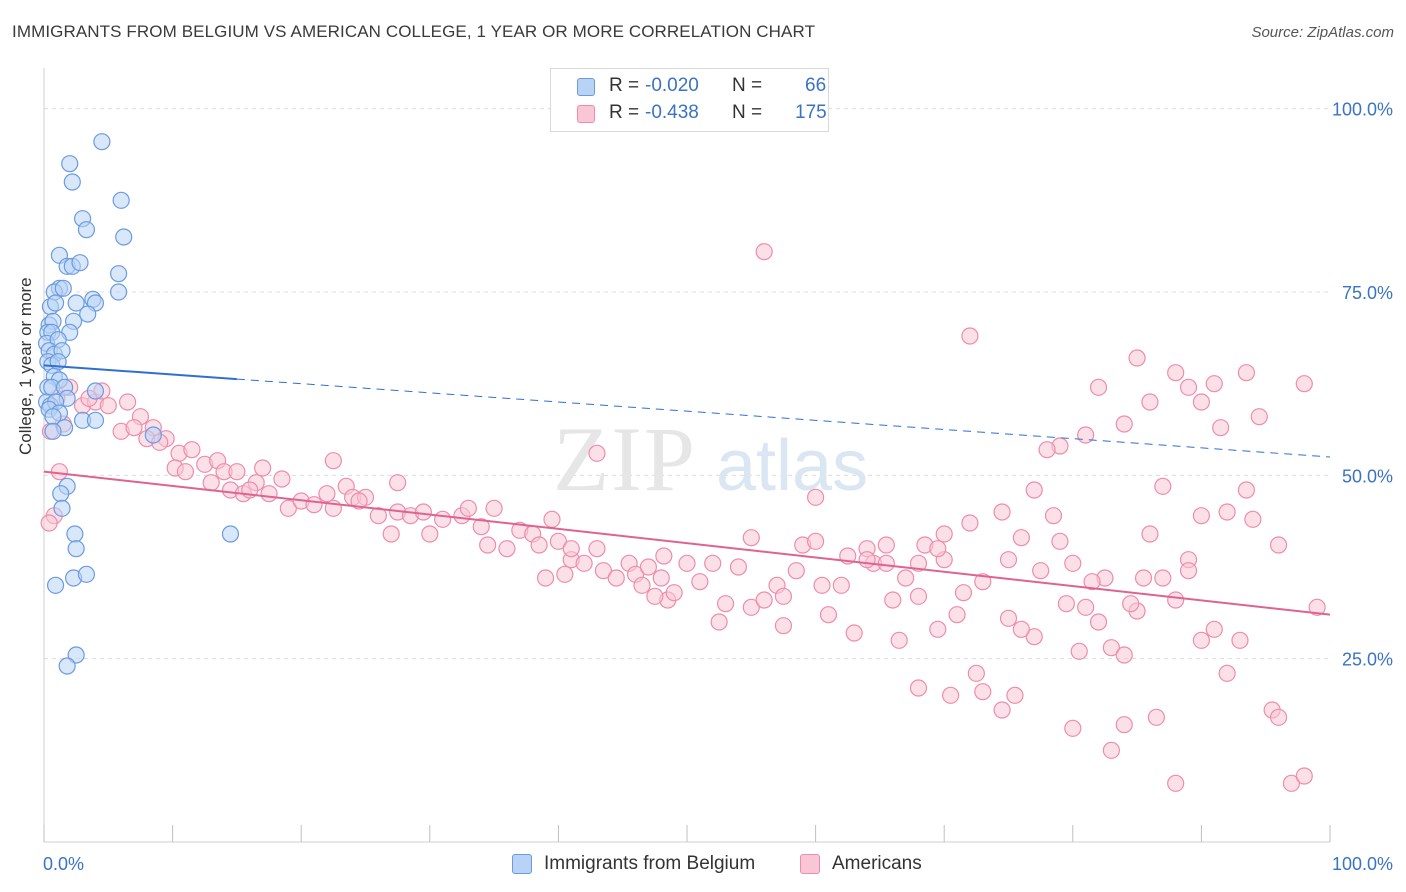 The width and height of the screenshot is (1406, 892). What do you see at coordinates (25, 366) in the screenshot?
I see `y-axis-label: College, 1 year or more` at bounding box center [25, 366].